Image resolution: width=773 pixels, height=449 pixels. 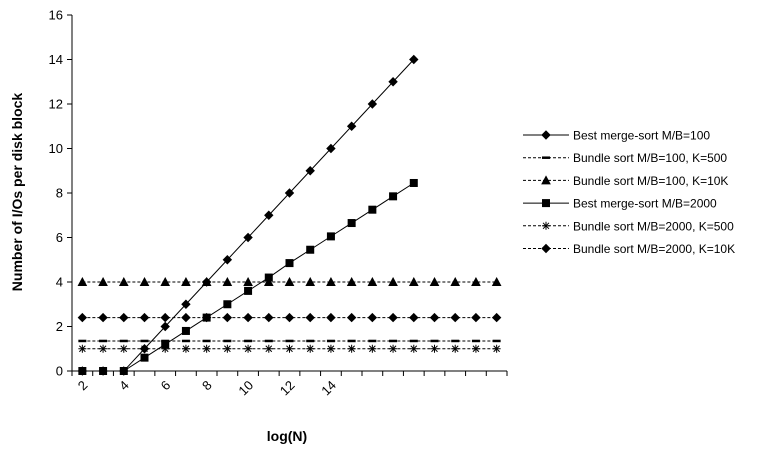 What do you see at coordinates (166, 386) in the screenshot?
I see `x-tick-label: 6` at bounding box center [166, 386].